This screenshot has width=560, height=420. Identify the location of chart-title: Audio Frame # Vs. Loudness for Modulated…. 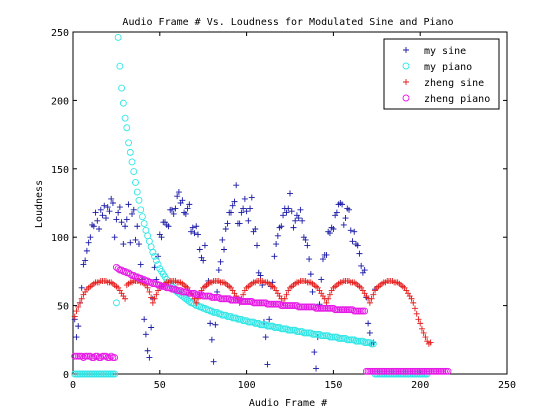
(287, 22).